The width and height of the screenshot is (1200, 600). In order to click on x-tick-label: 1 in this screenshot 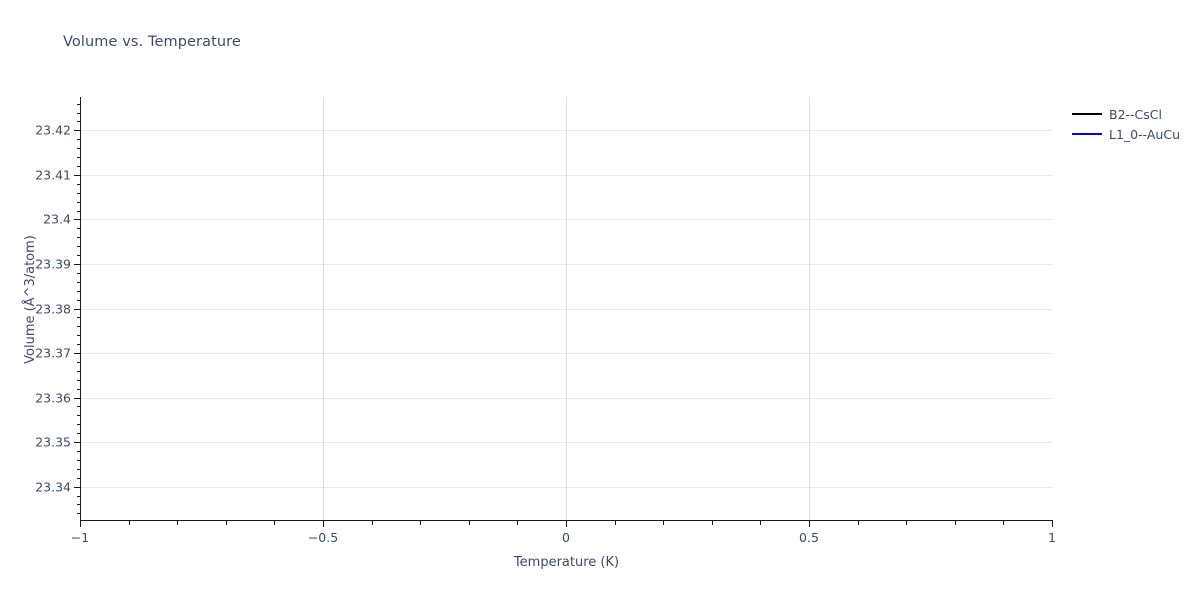, I will do `click(1052, 537)`.